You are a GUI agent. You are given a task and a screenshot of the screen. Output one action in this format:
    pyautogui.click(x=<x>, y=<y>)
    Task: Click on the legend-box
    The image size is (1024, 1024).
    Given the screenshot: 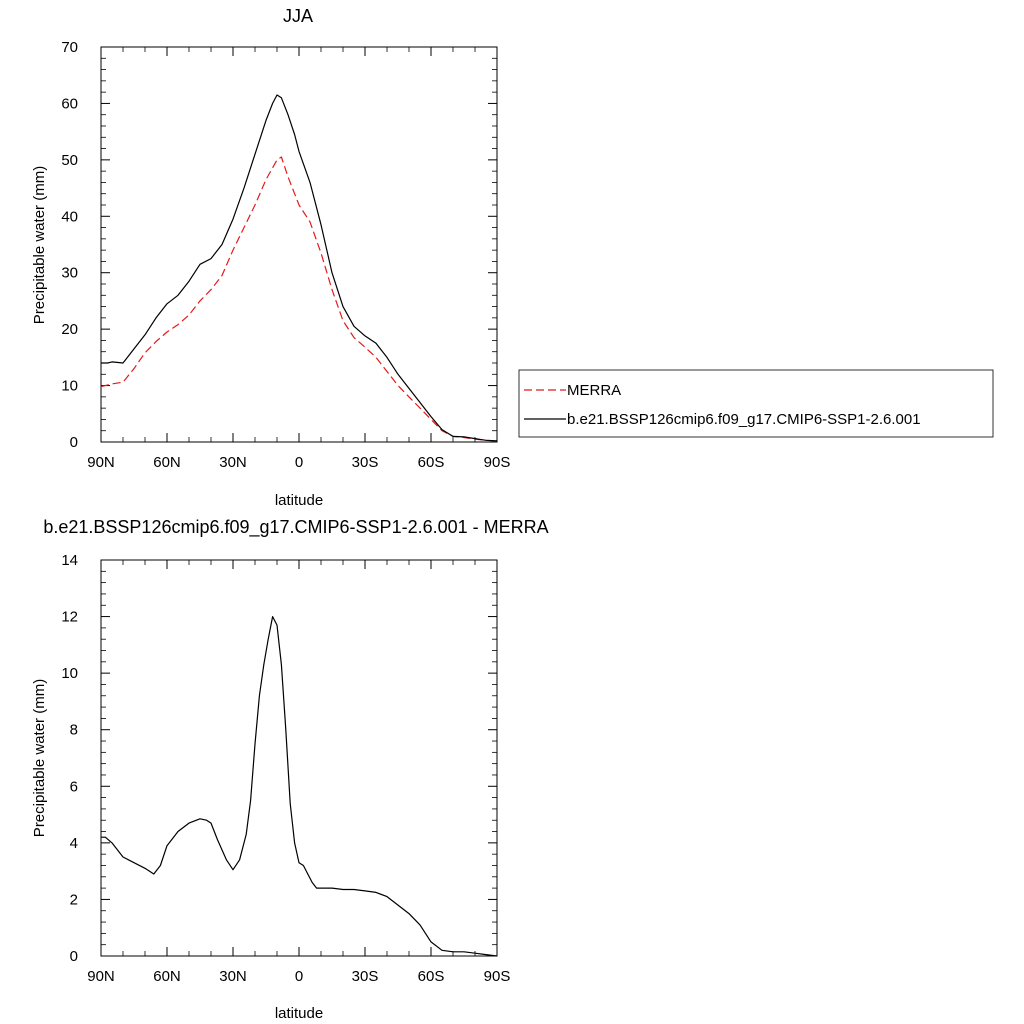 What is the action you would take?
    pyautogui.click(x=756, y=403)
    